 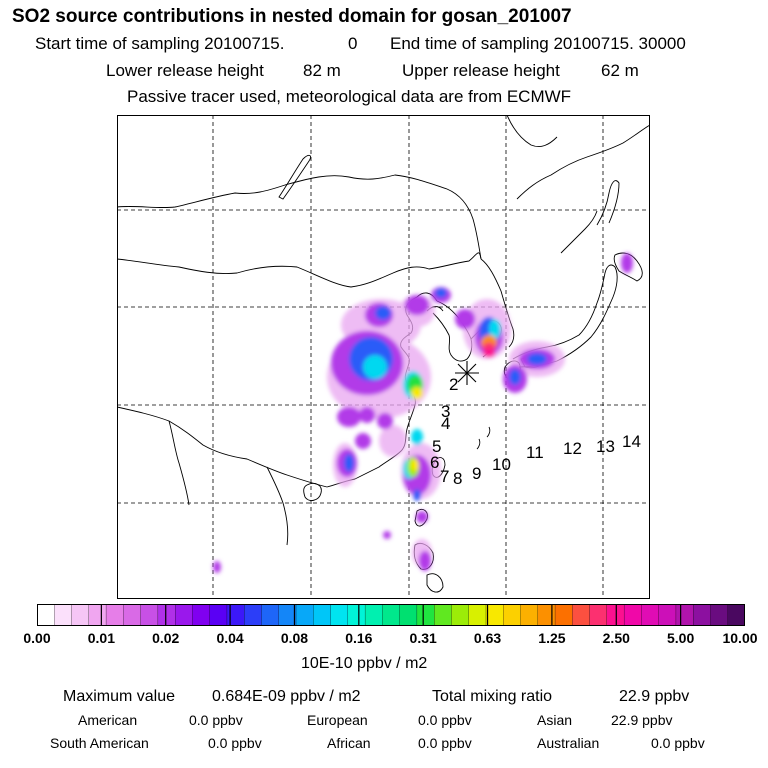 I want to click on color-scale-tick-label: 0.00, so click(x=37, y=638).